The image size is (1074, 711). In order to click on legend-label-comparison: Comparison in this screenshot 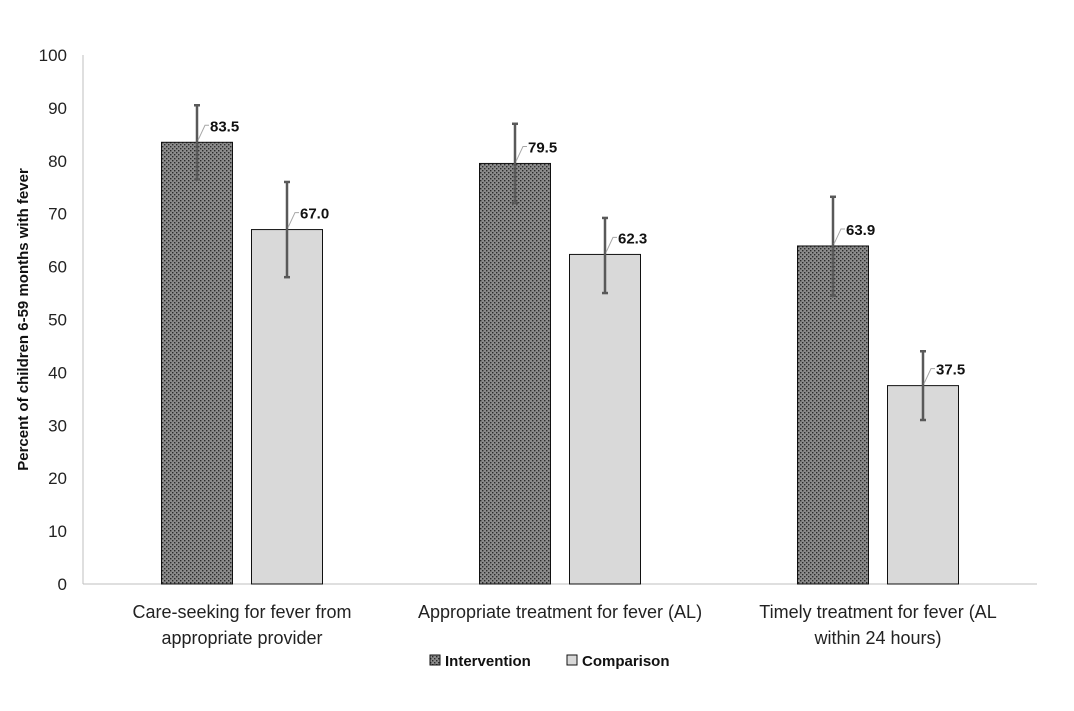, I will do `click(626, 661)`.